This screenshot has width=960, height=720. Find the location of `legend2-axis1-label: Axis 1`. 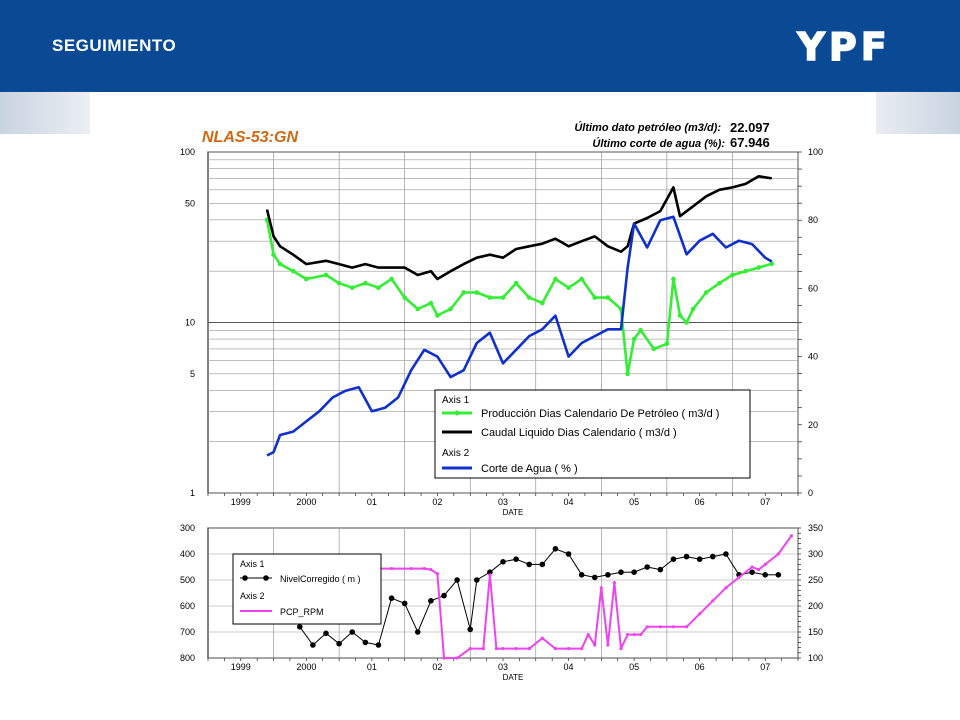

legend2-axis1-label: Axis 1 is located at coordinates (252, 564).